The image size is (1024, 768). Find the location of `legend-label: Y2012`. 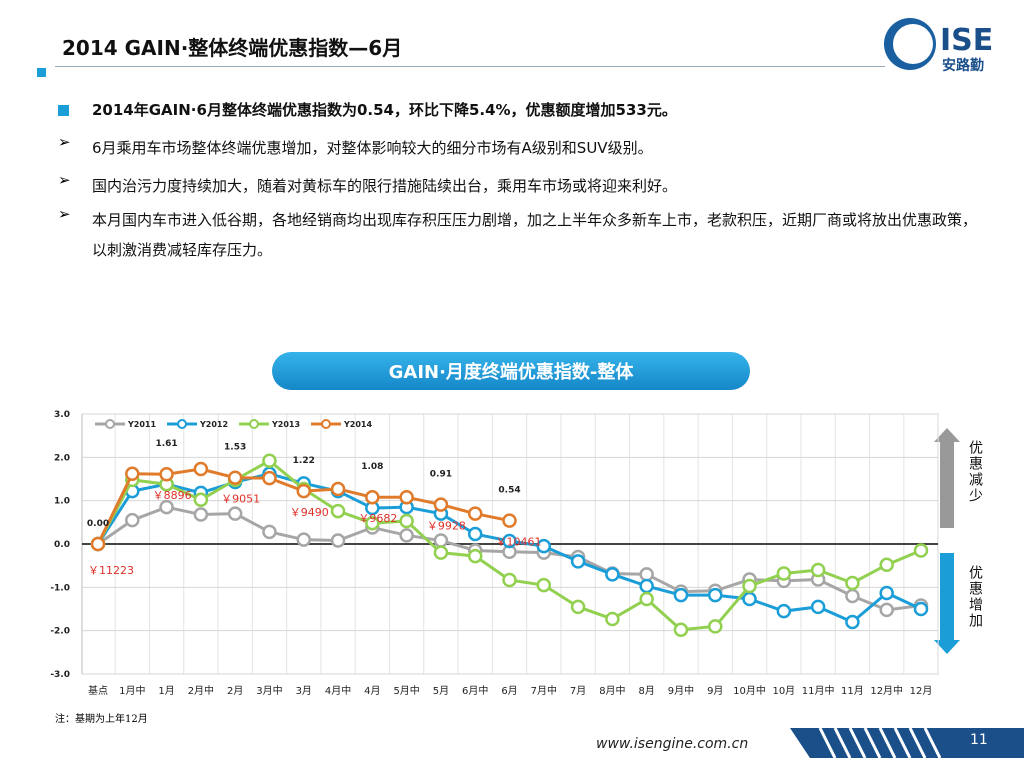

legend-label: Y2012 is located at coordinates (213, 424).